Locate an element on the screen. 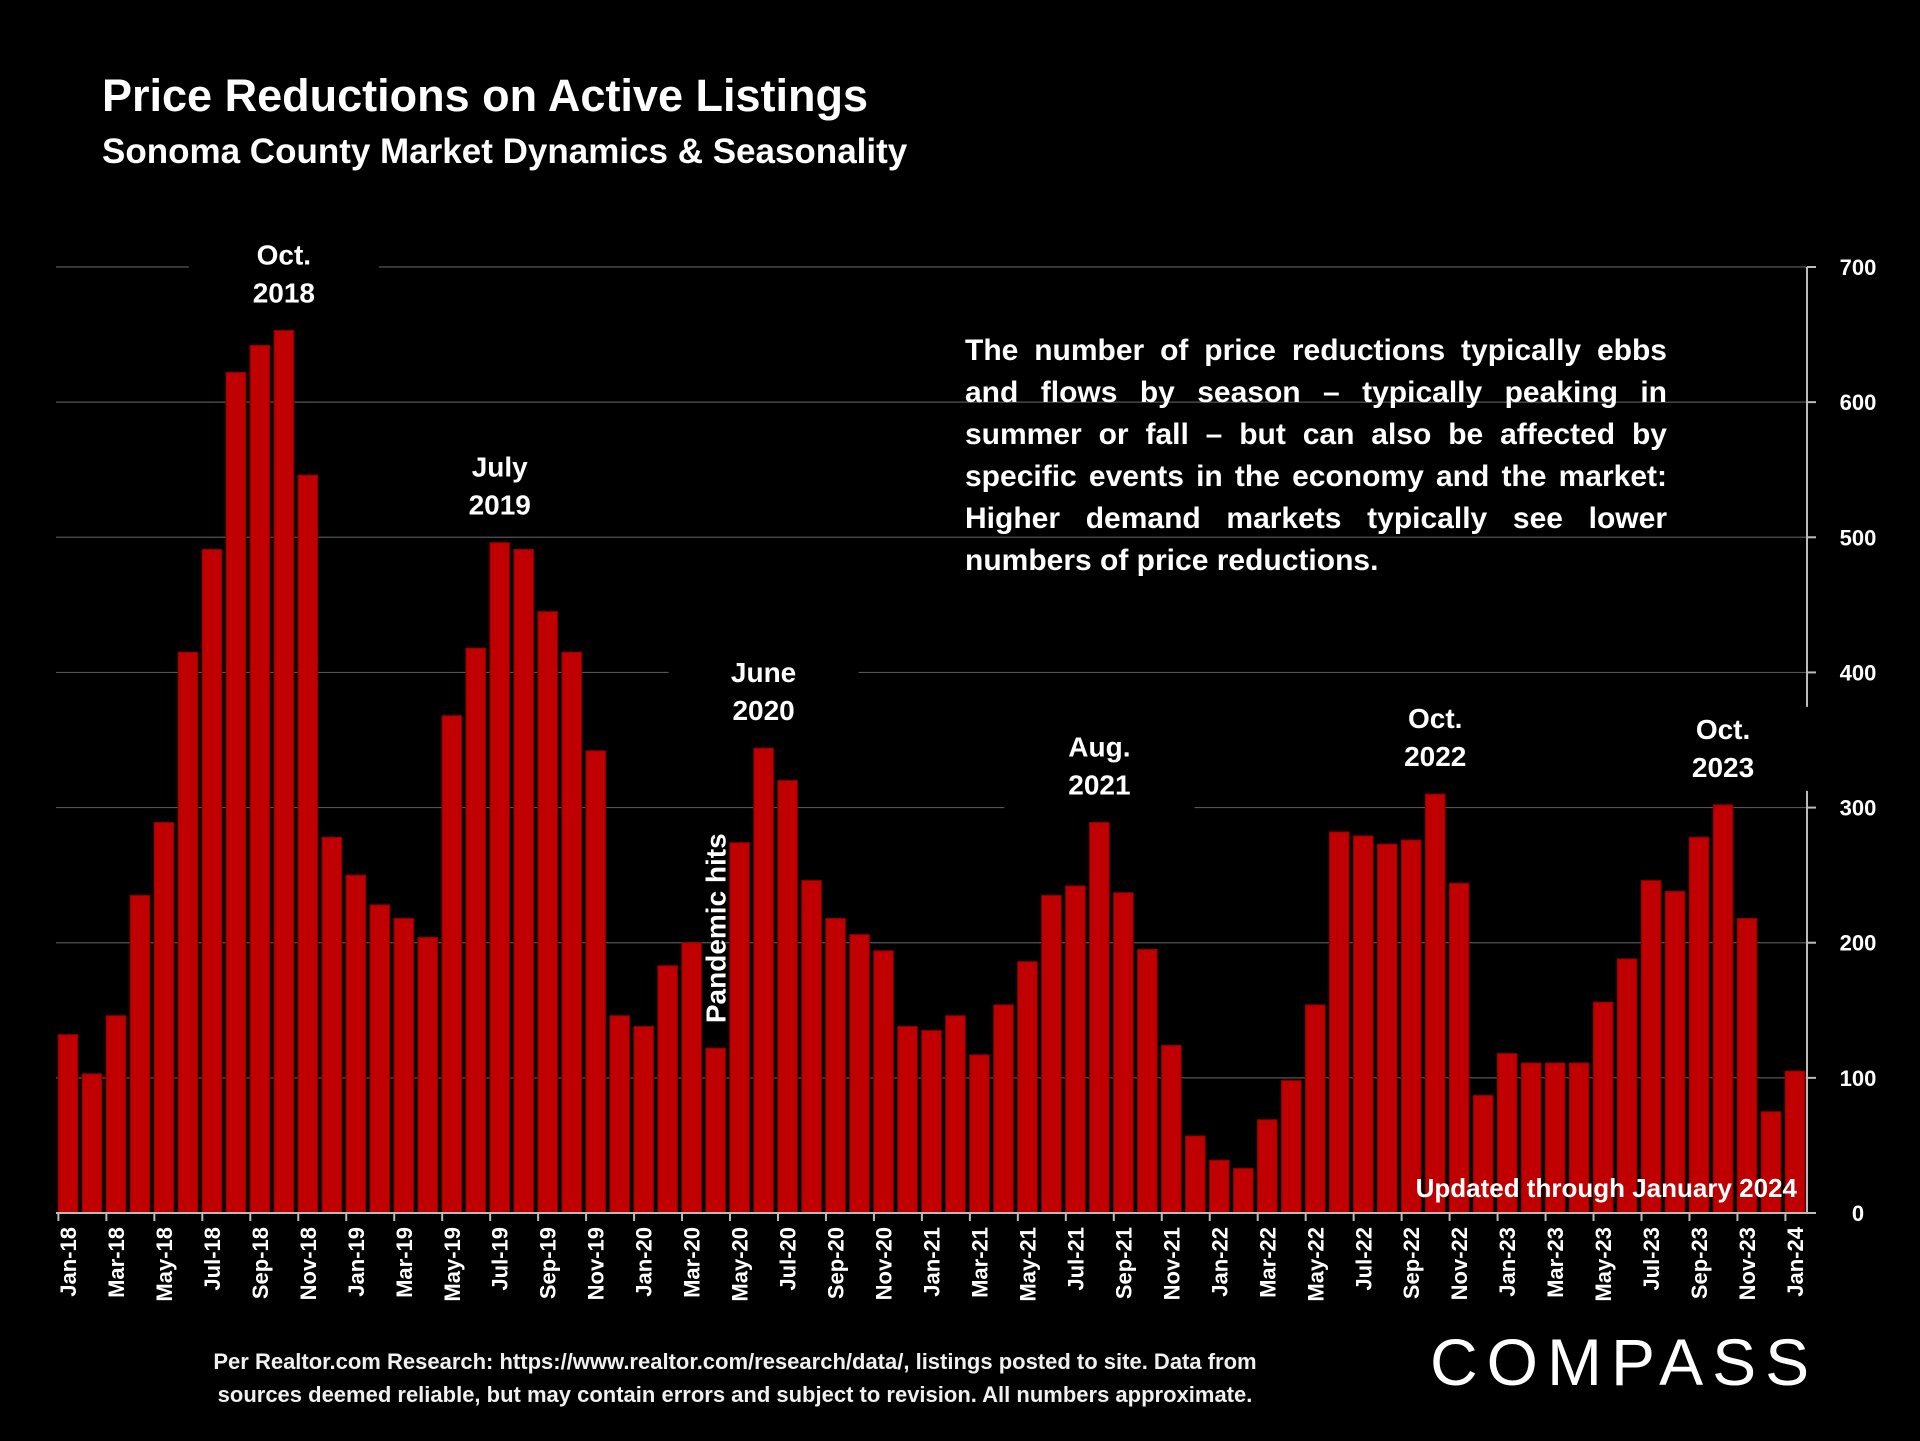 The width and height of the screenshot is (1920, 1441). y-tick-label: 0 is located at coordinates (1858, 1213).